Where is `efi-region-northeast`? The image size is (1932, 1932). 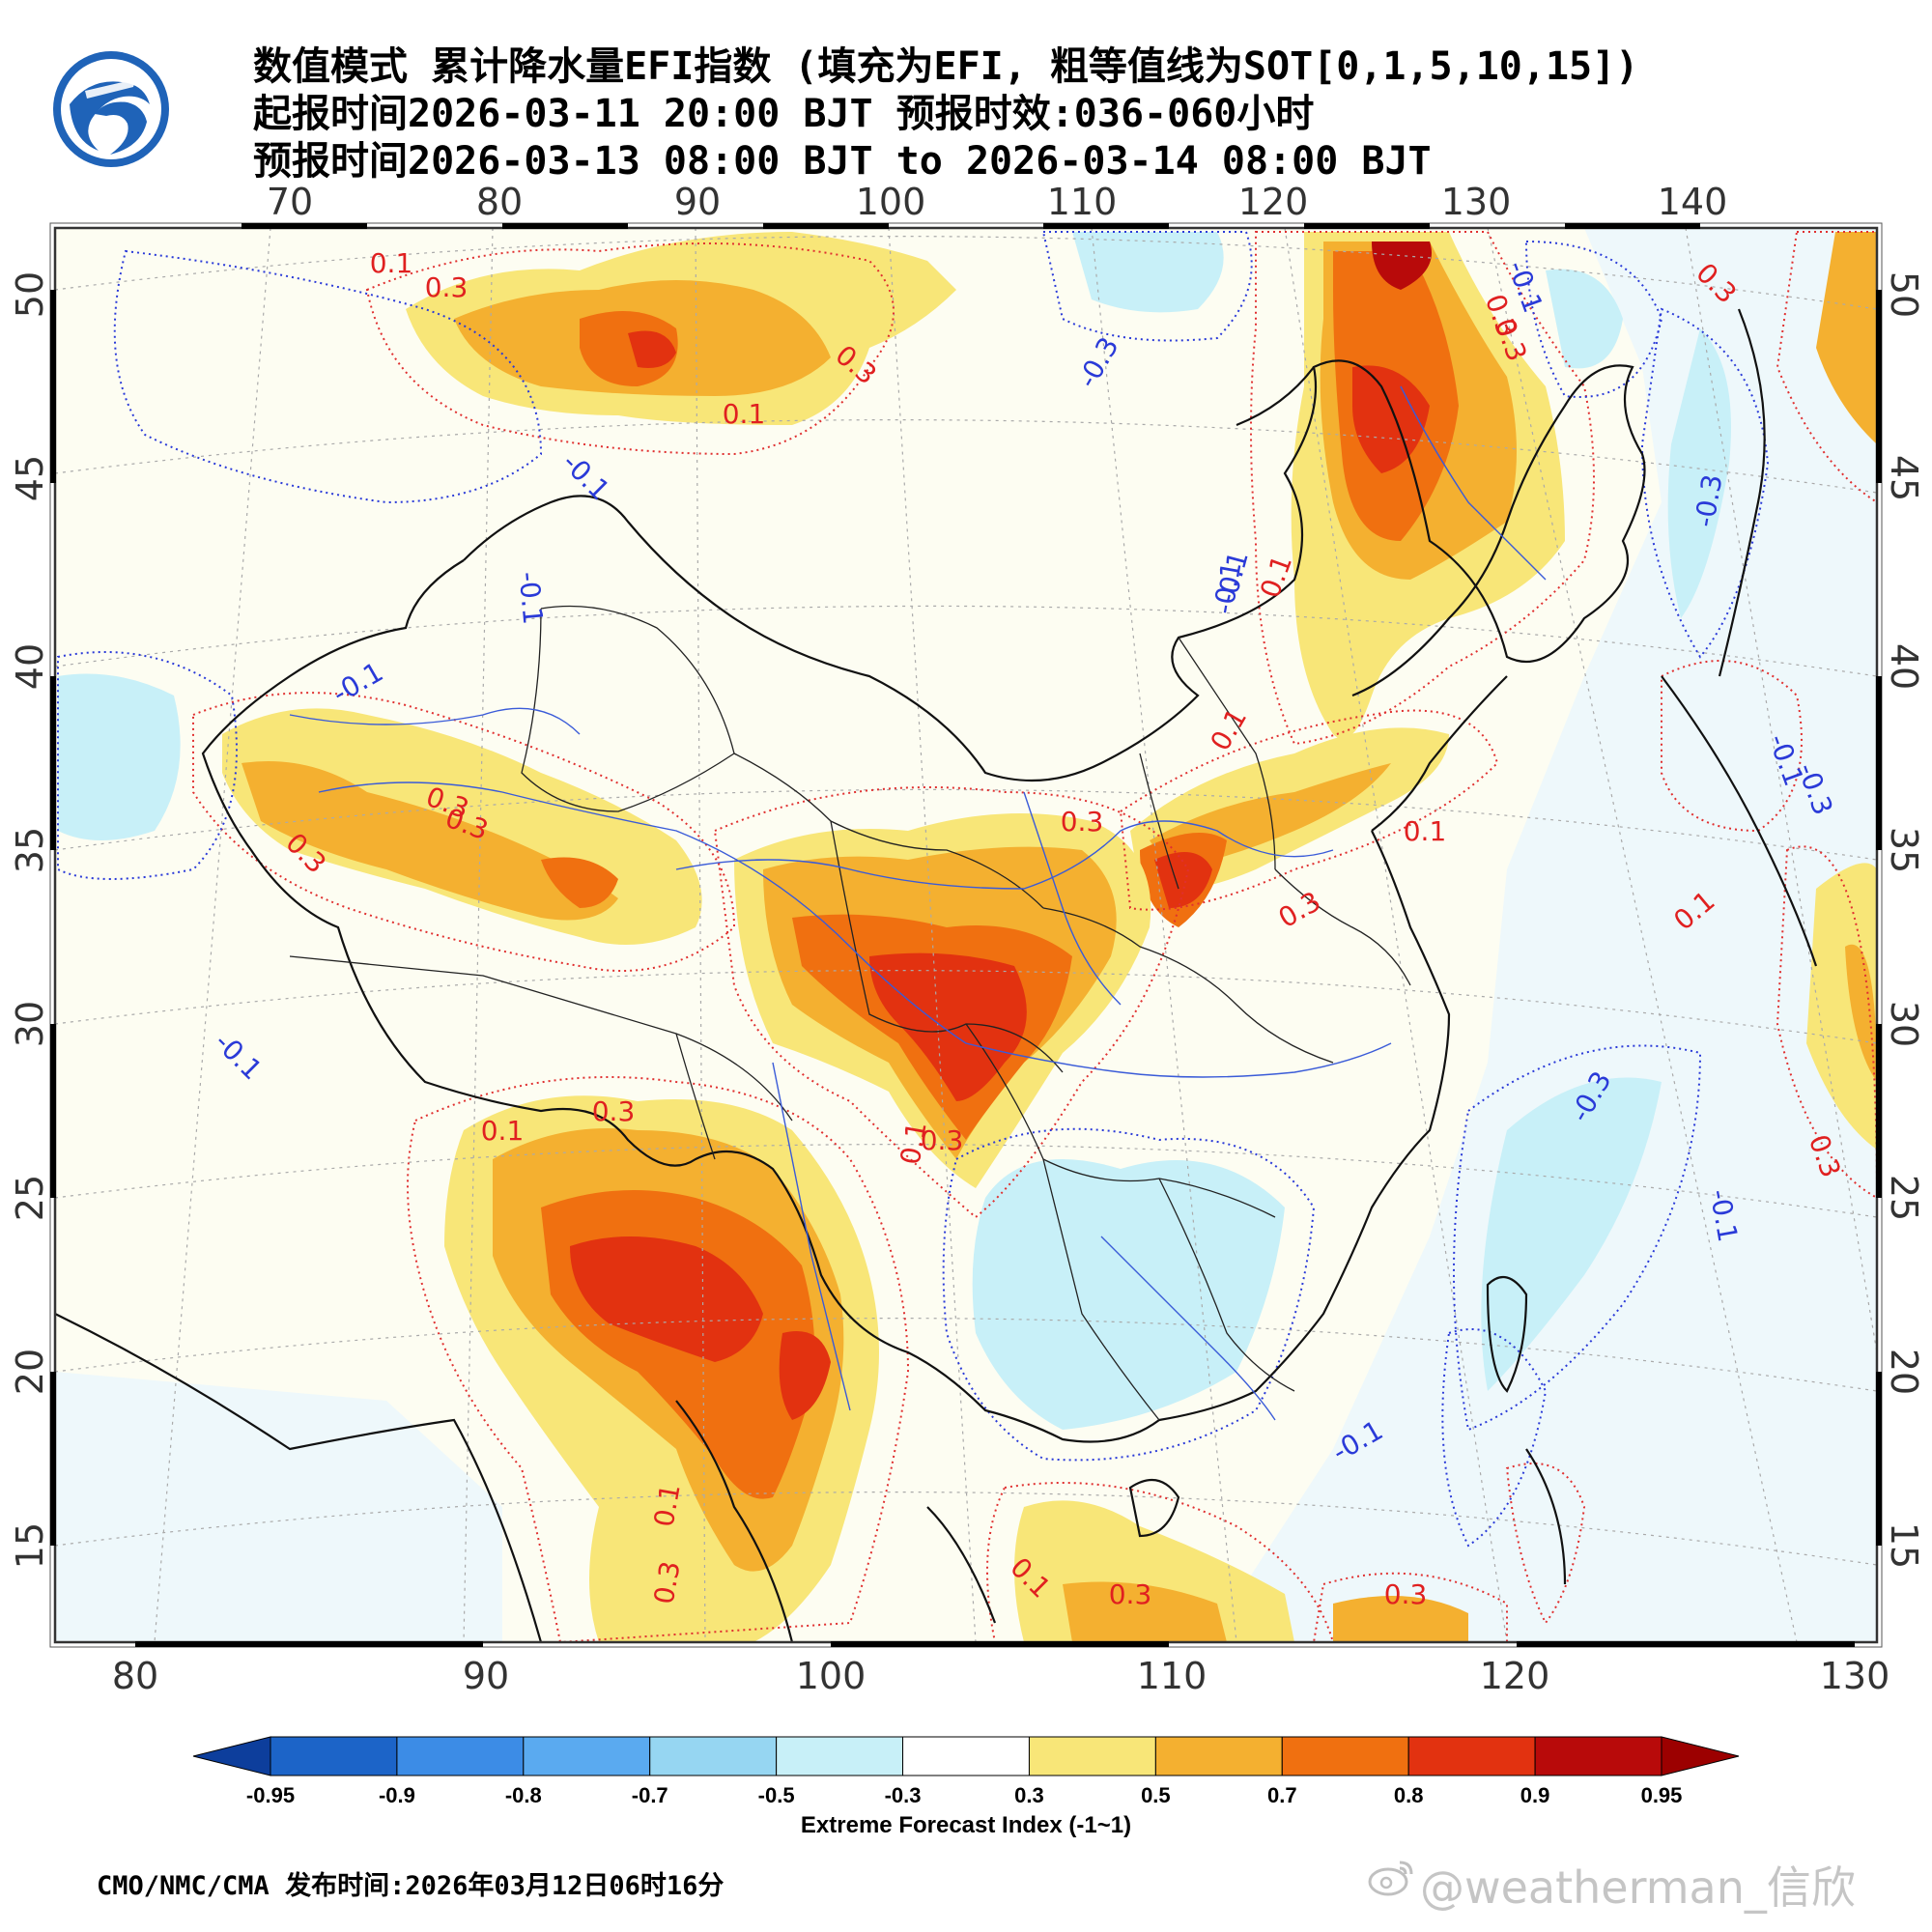 efi-region-northeast is located at coordinates (1391, 419).